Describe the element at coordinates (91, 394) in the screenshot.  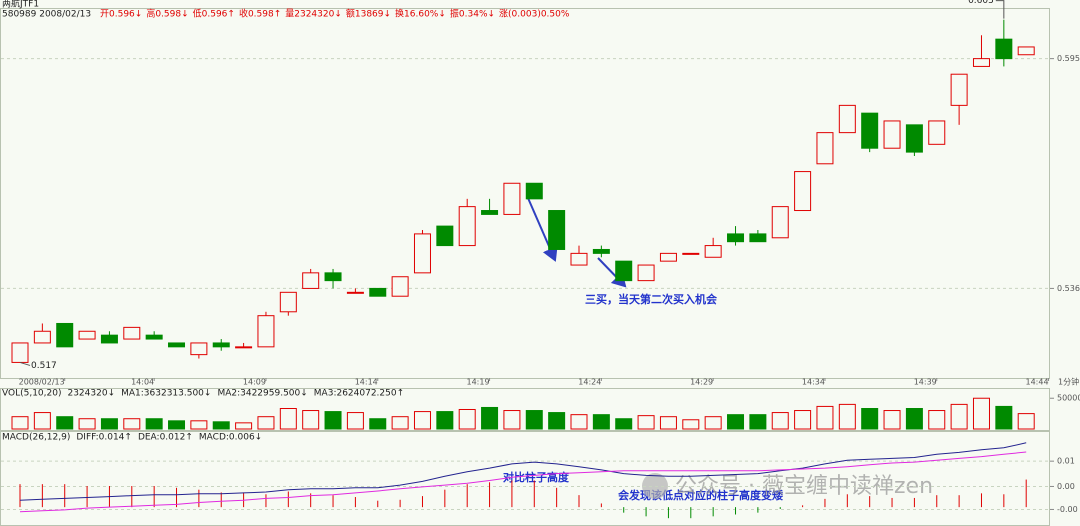
I see `legend-entry: 2324320↓` at that location.